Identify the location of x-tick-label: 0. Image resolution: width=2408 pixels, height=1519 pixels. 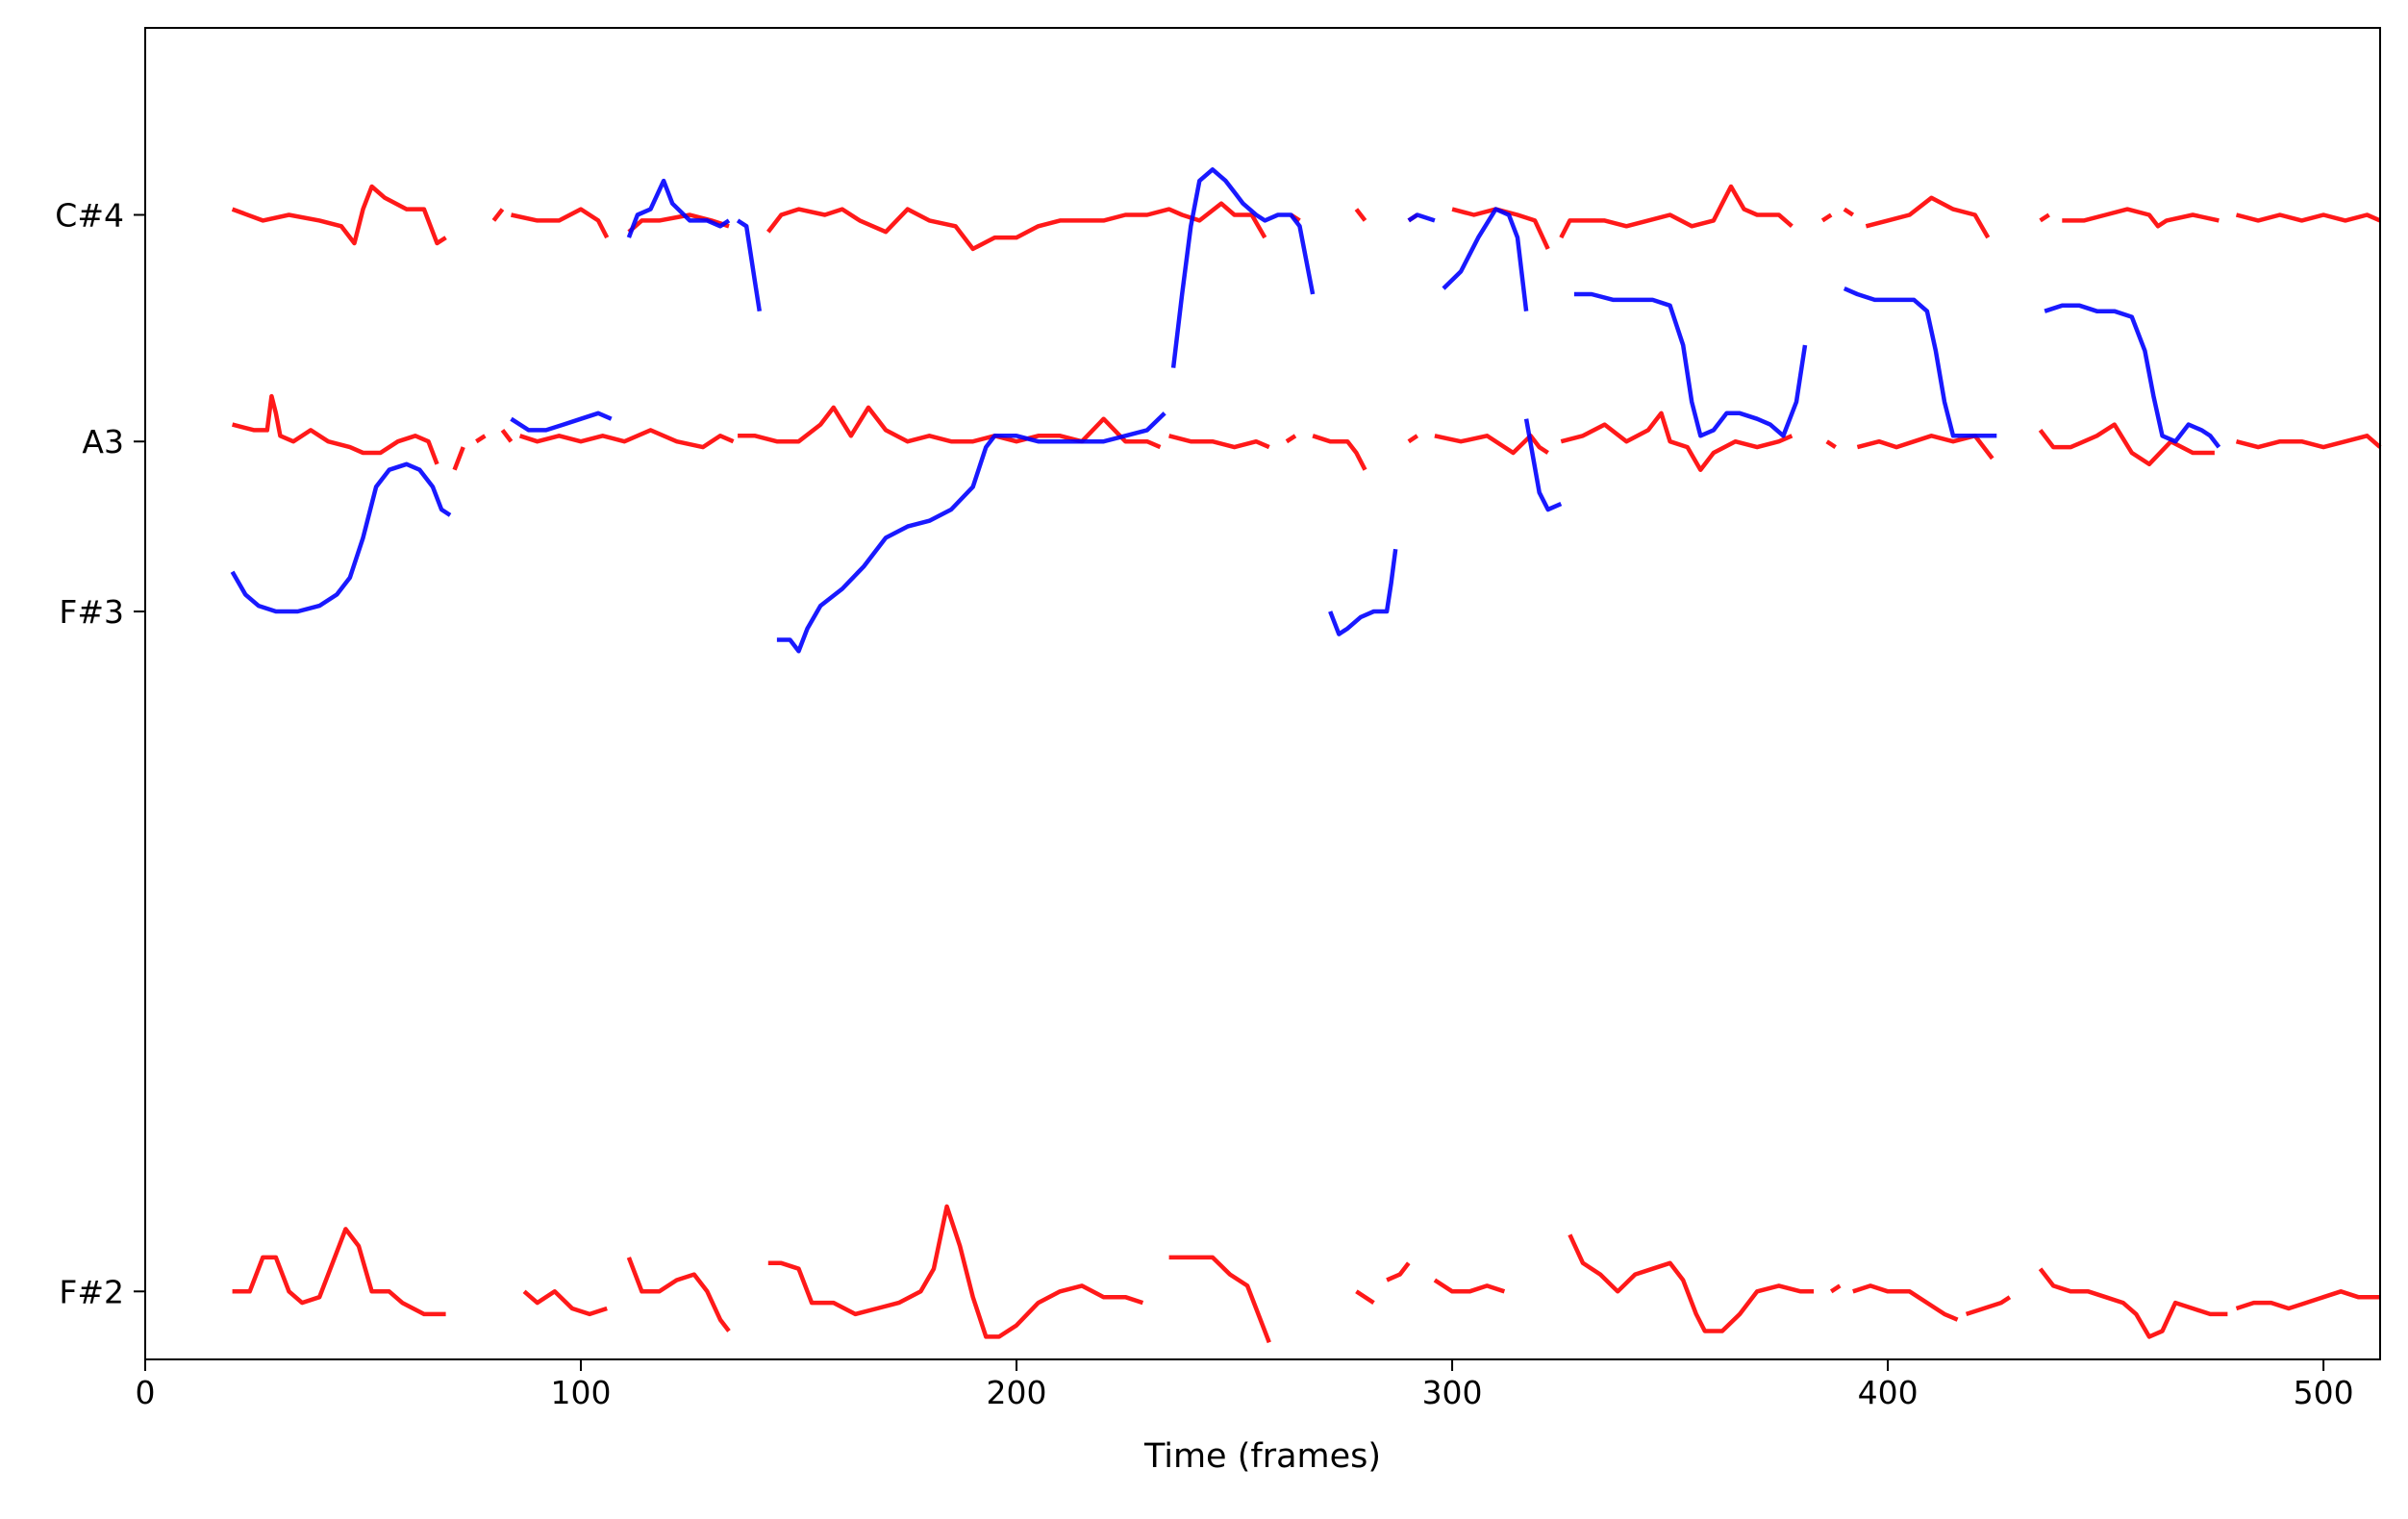
(146, 1392).